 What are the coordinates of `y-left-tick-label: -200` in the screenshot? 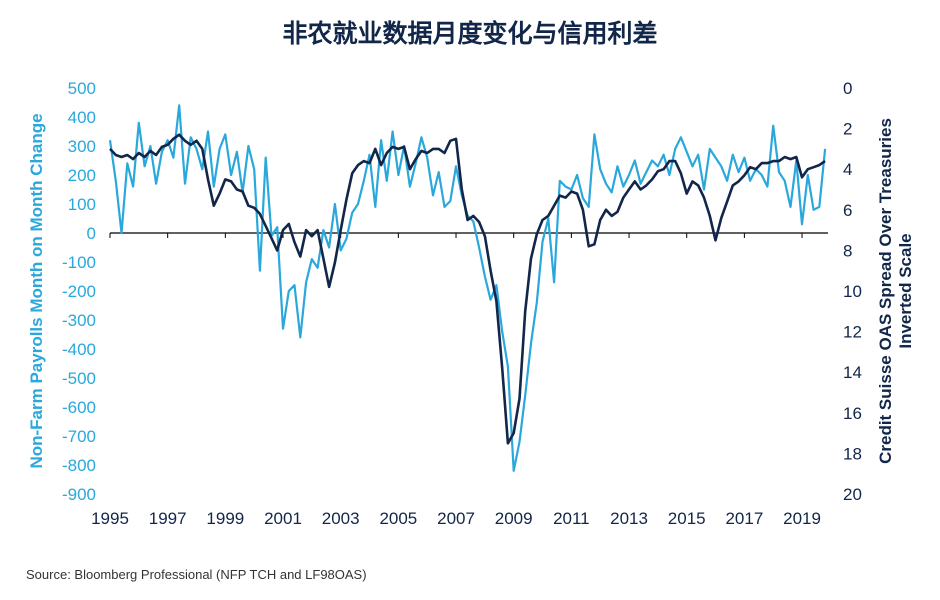 It's located at (79, 291).